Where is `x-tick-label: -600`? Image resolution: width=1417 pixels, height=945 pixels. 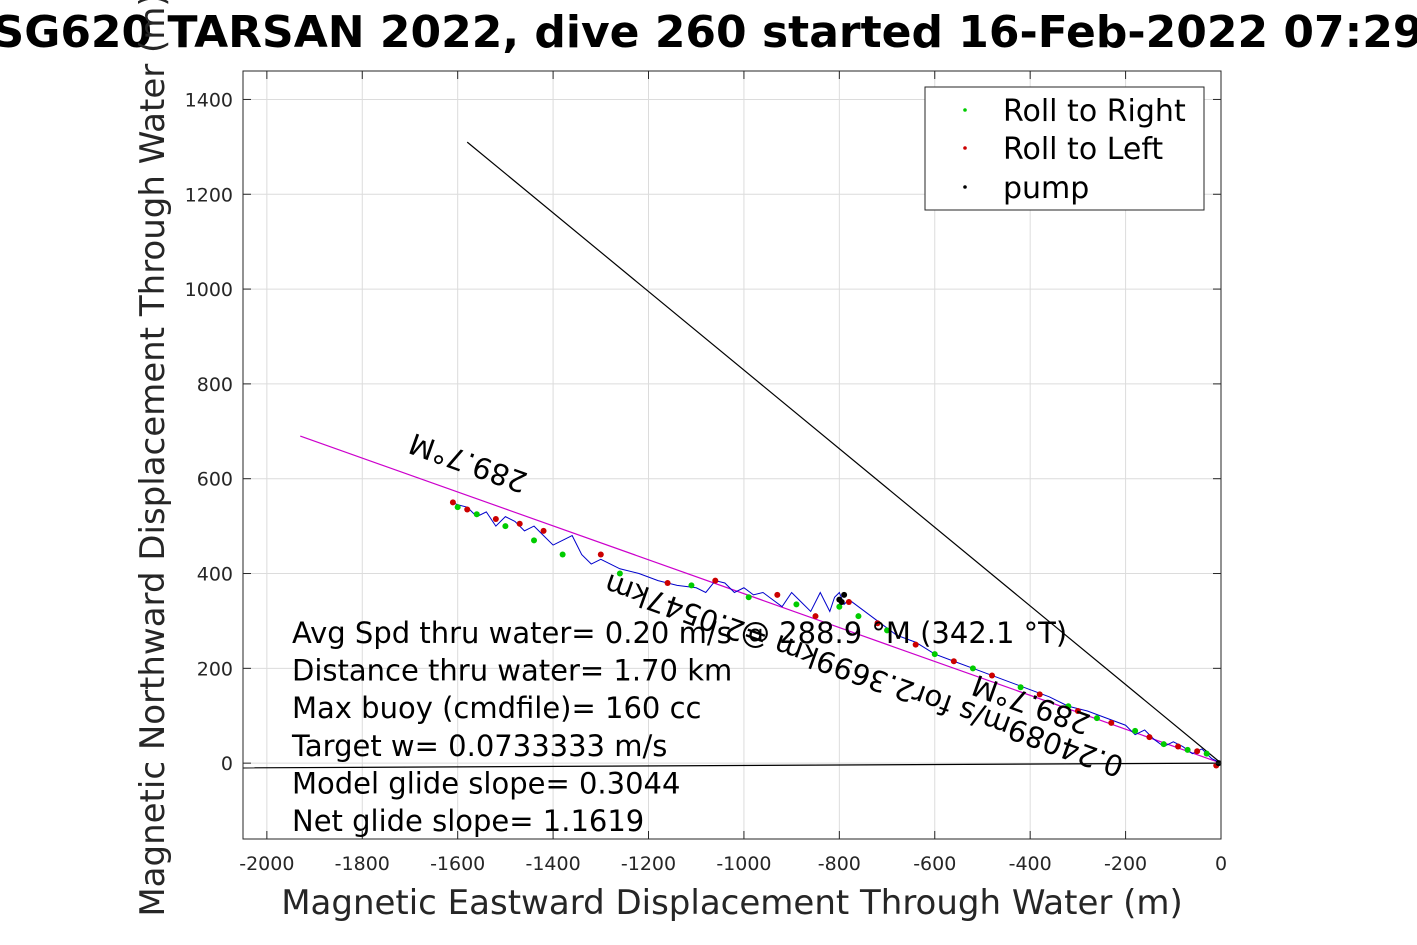
x-tick-label: -600 is located at coordinates (934, 864).